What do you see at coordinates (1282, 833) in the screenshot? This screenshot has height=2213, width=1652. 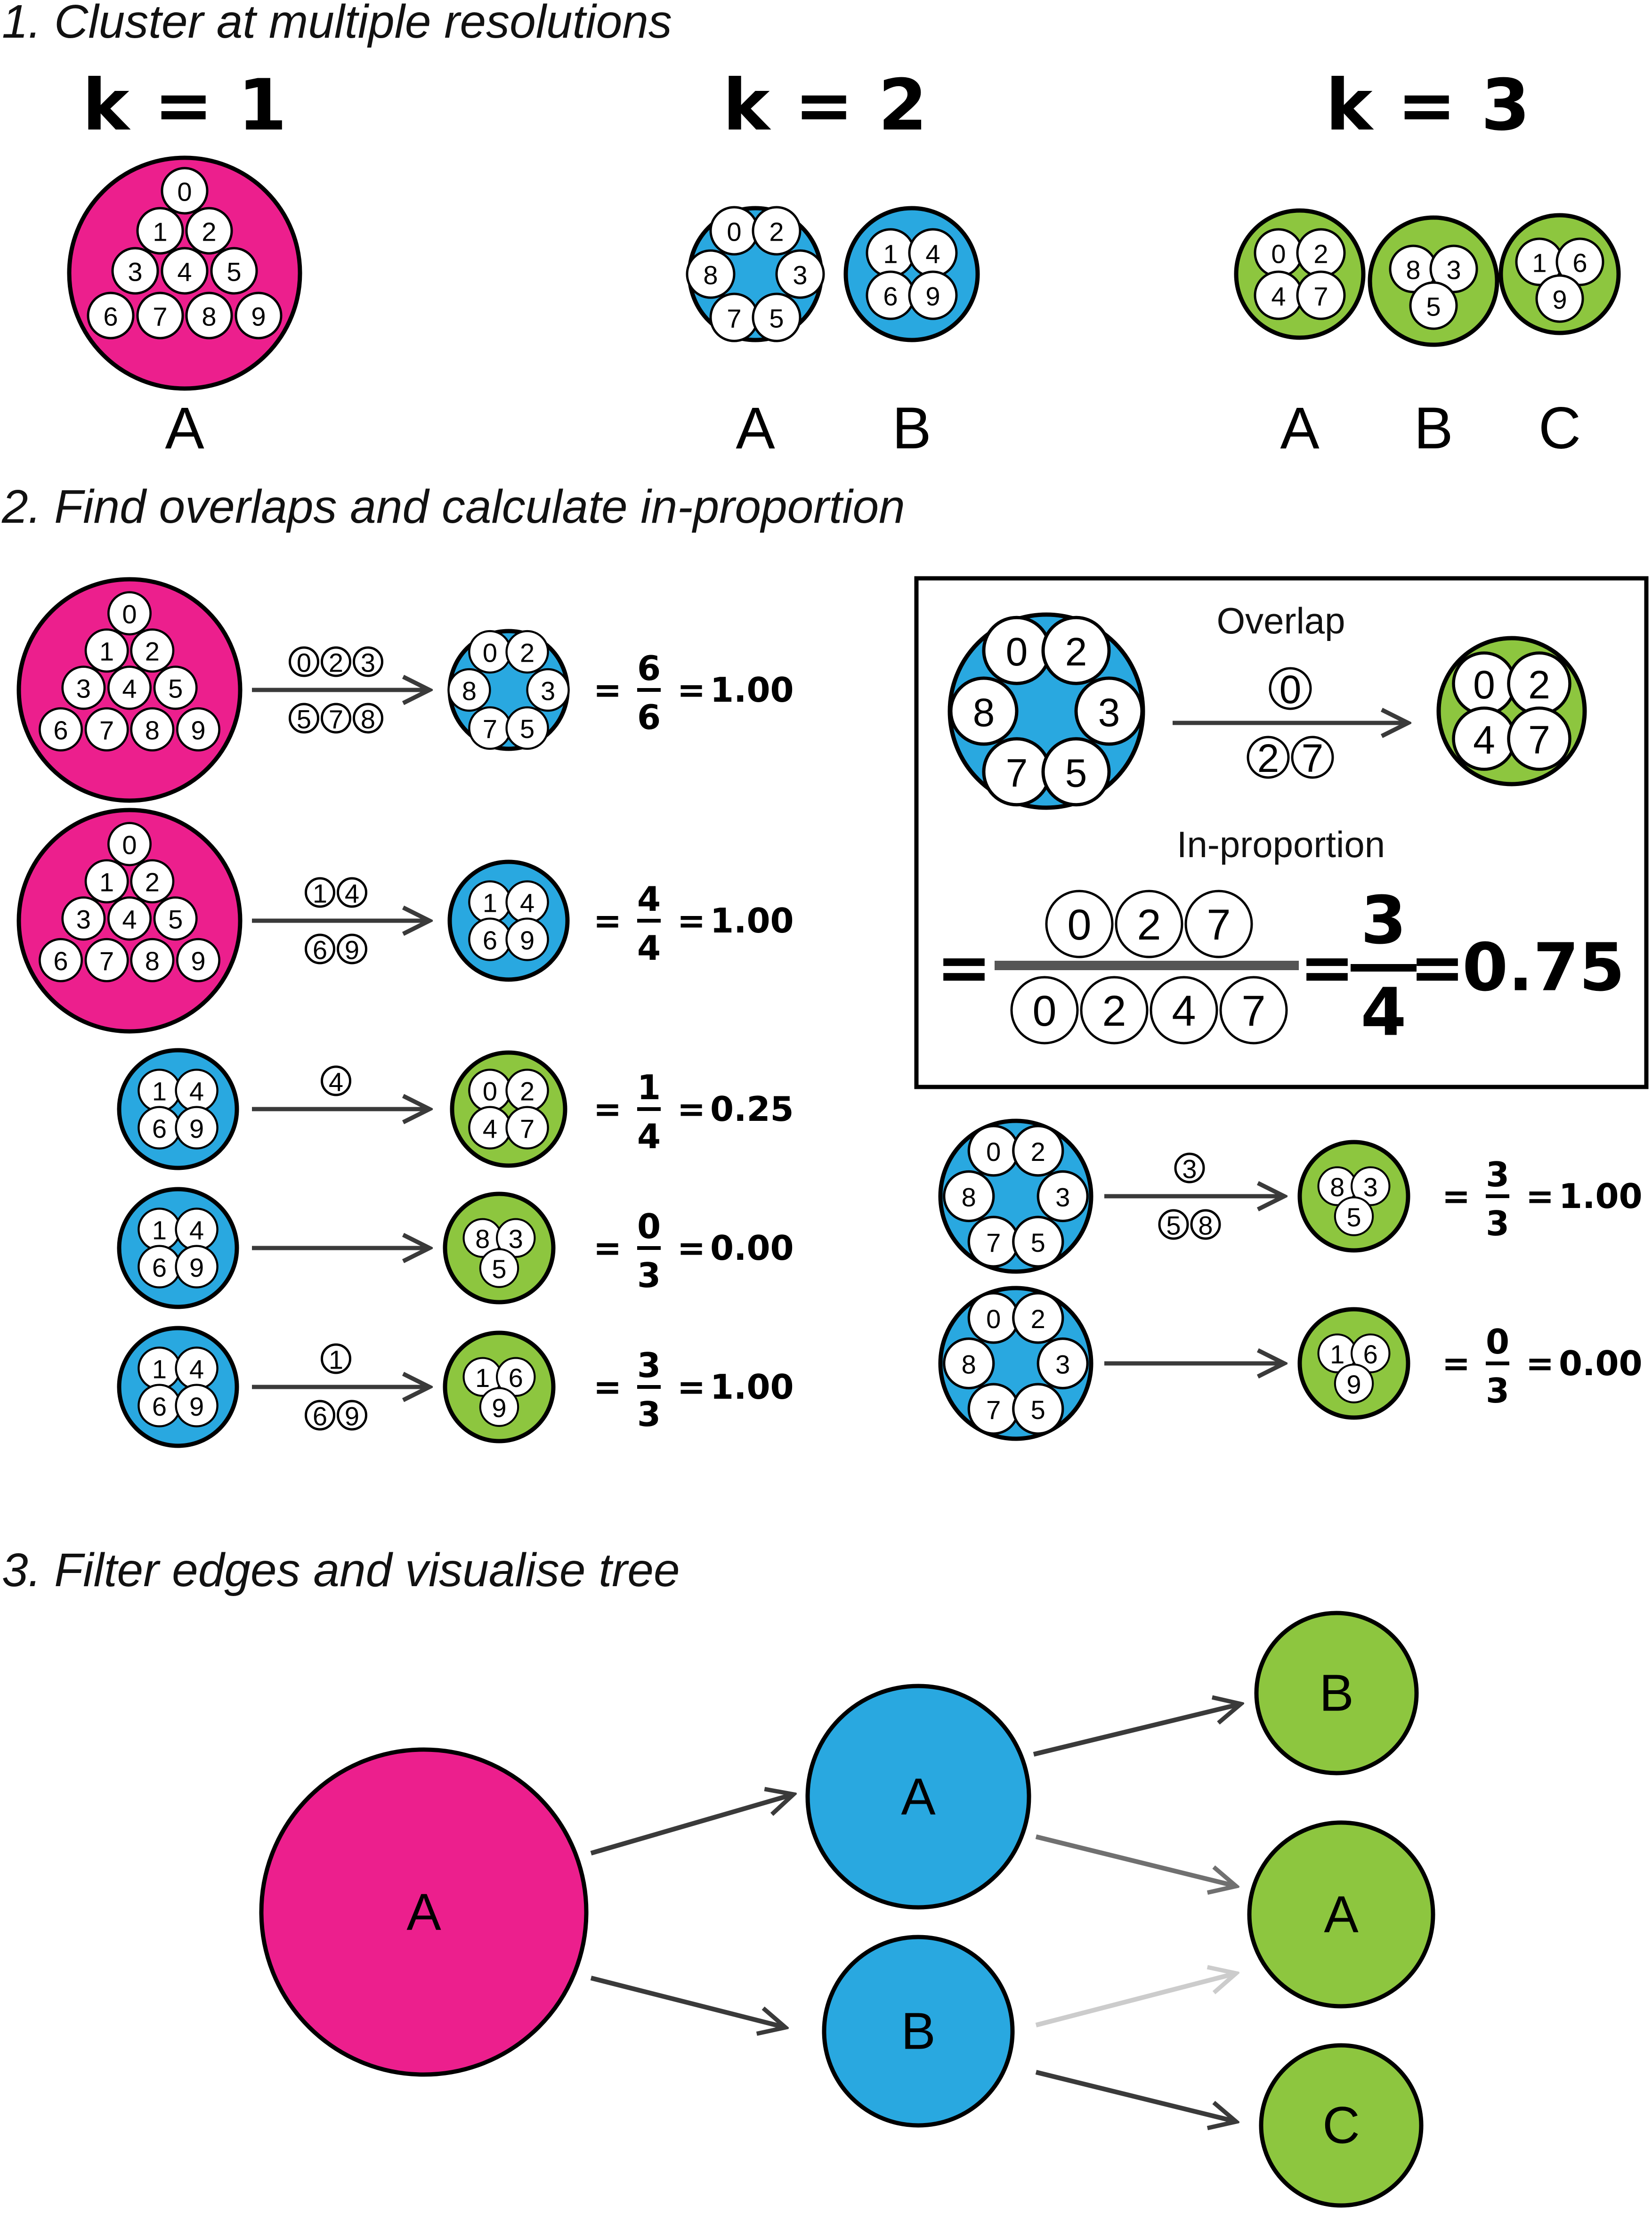 I see `example-box` at bounding box center [1282, 833].